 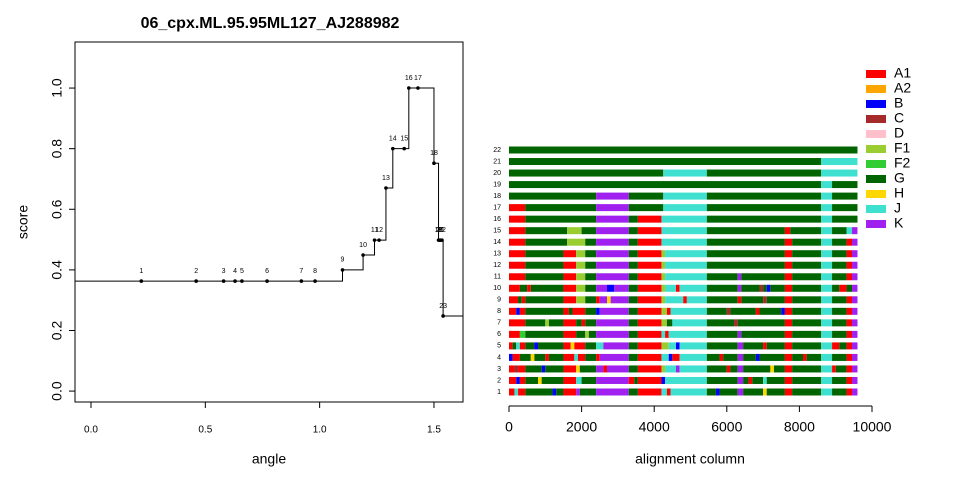 I want to click on legend-swatch, so click(x=876, y=74).